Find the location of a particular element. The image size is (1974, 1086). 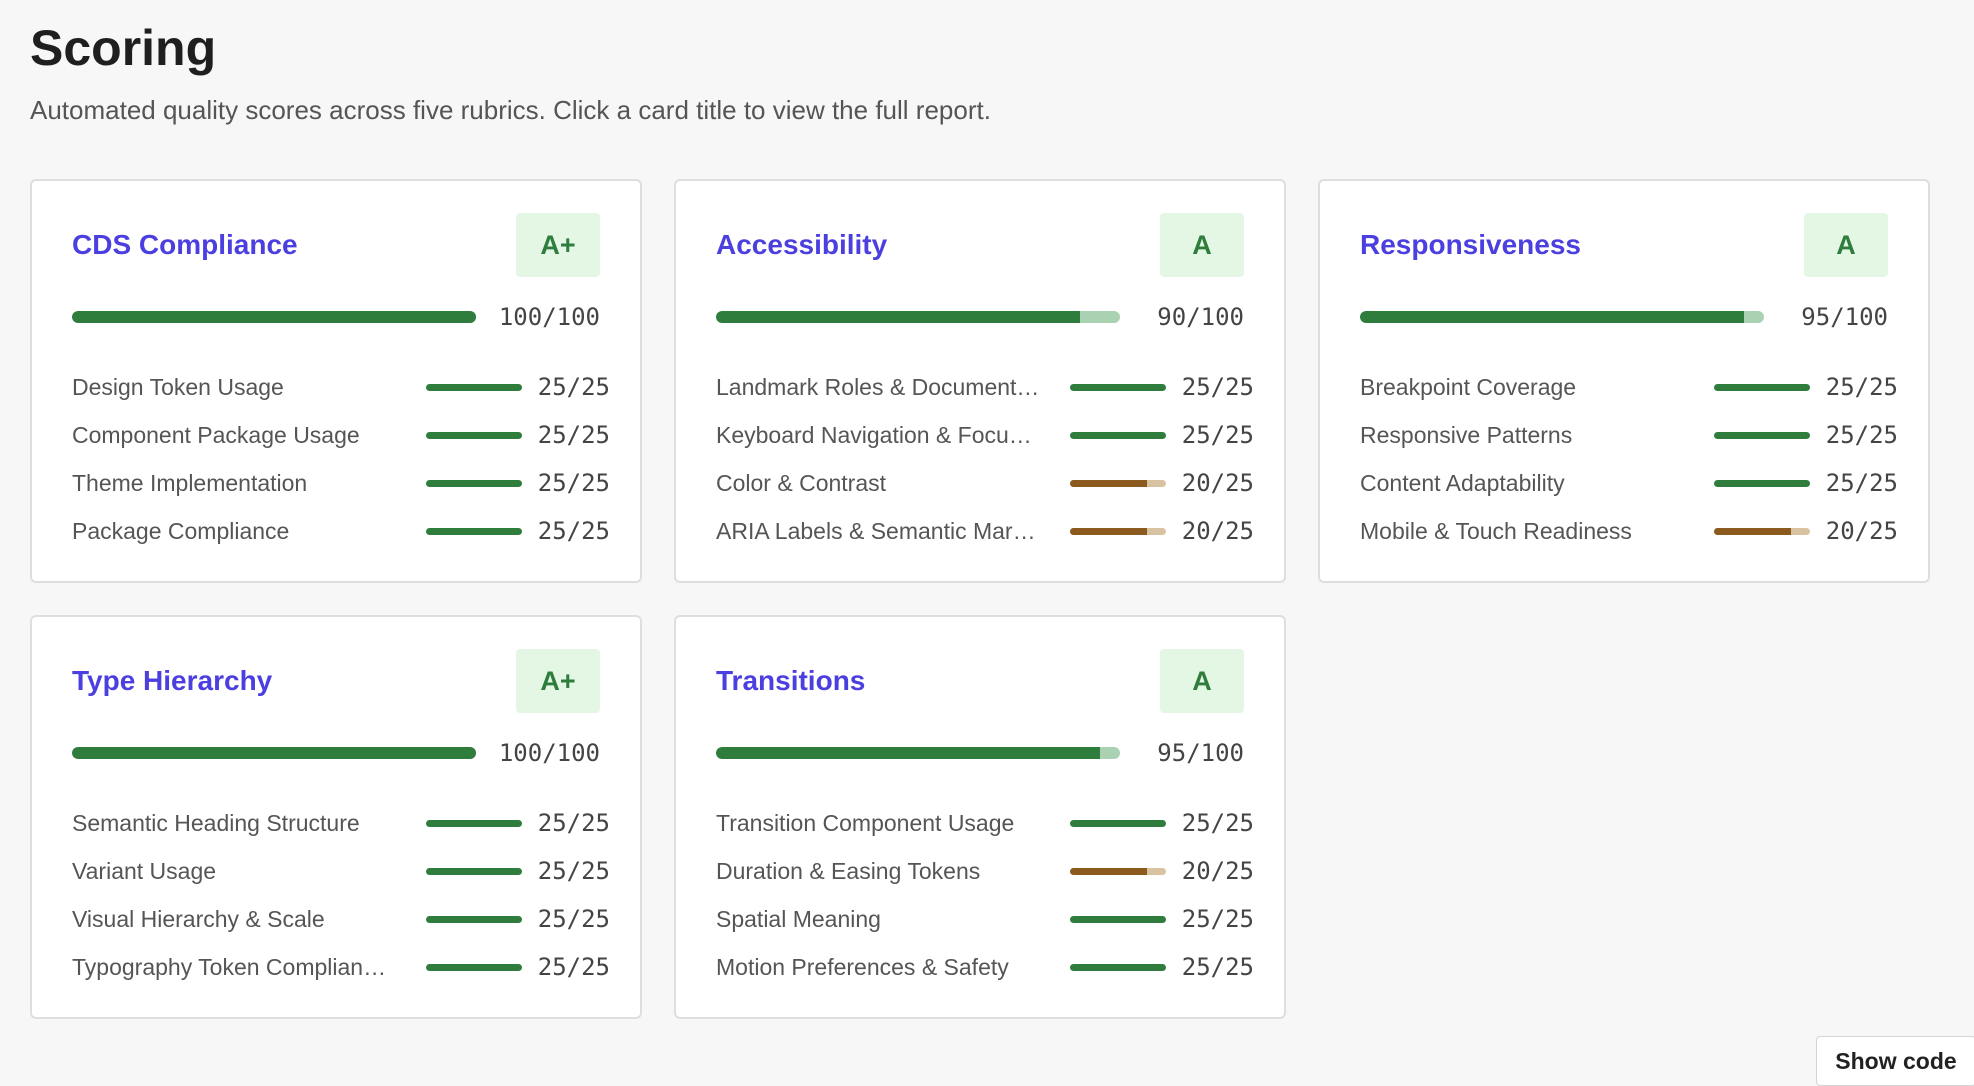

criterion-label: Design Token Usage is located at coordinates (178, 386).